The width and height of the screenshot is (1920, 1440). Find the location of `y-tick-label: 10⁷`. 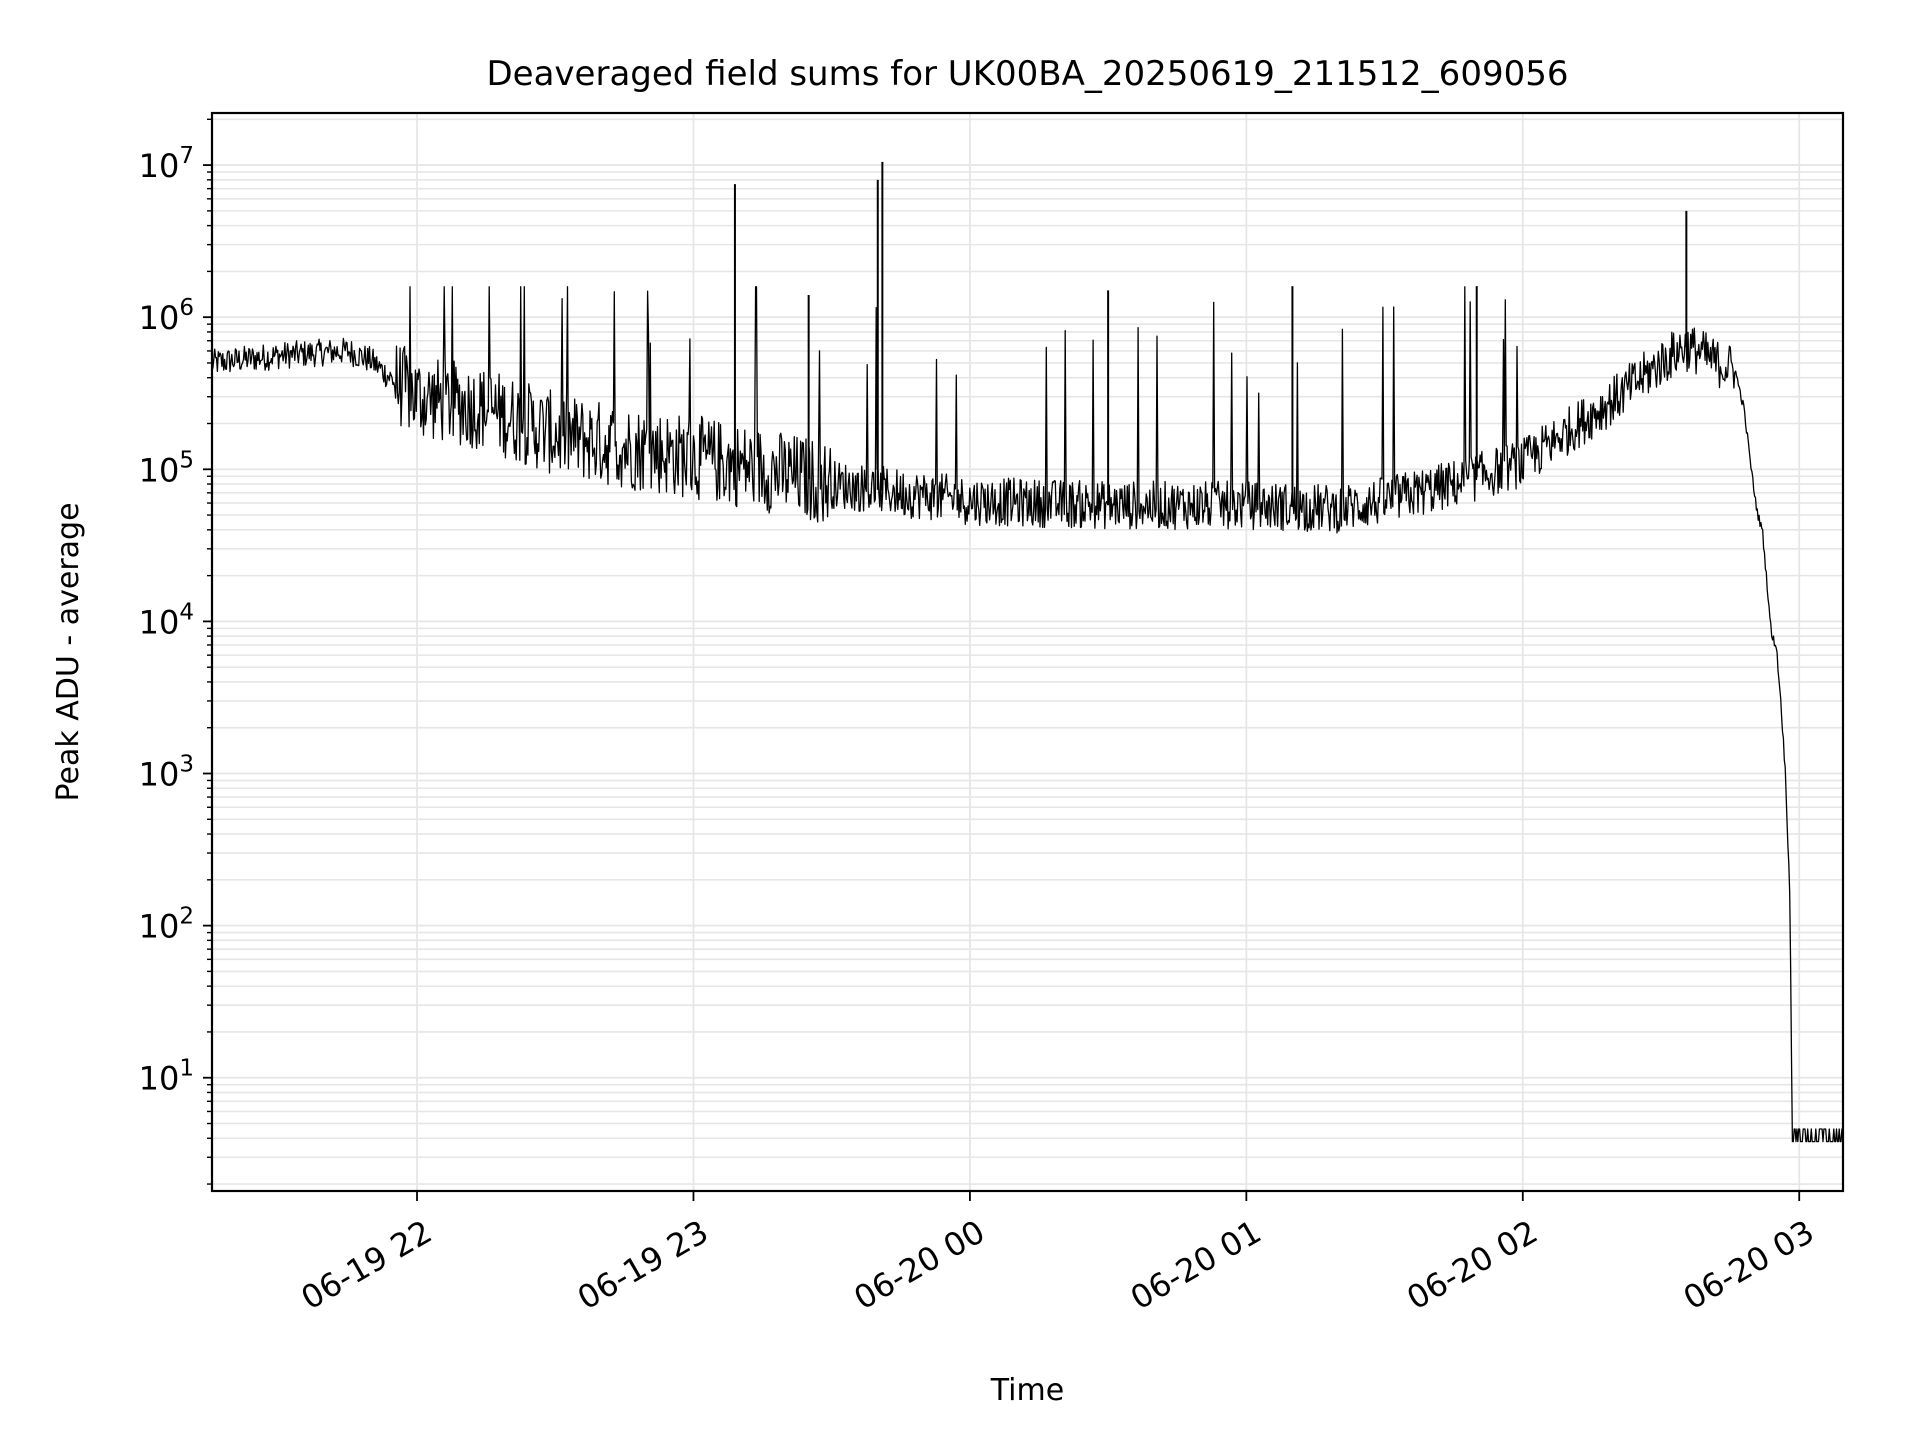

y-tick-label: 10⁷ is located at coordinates (166, 164).